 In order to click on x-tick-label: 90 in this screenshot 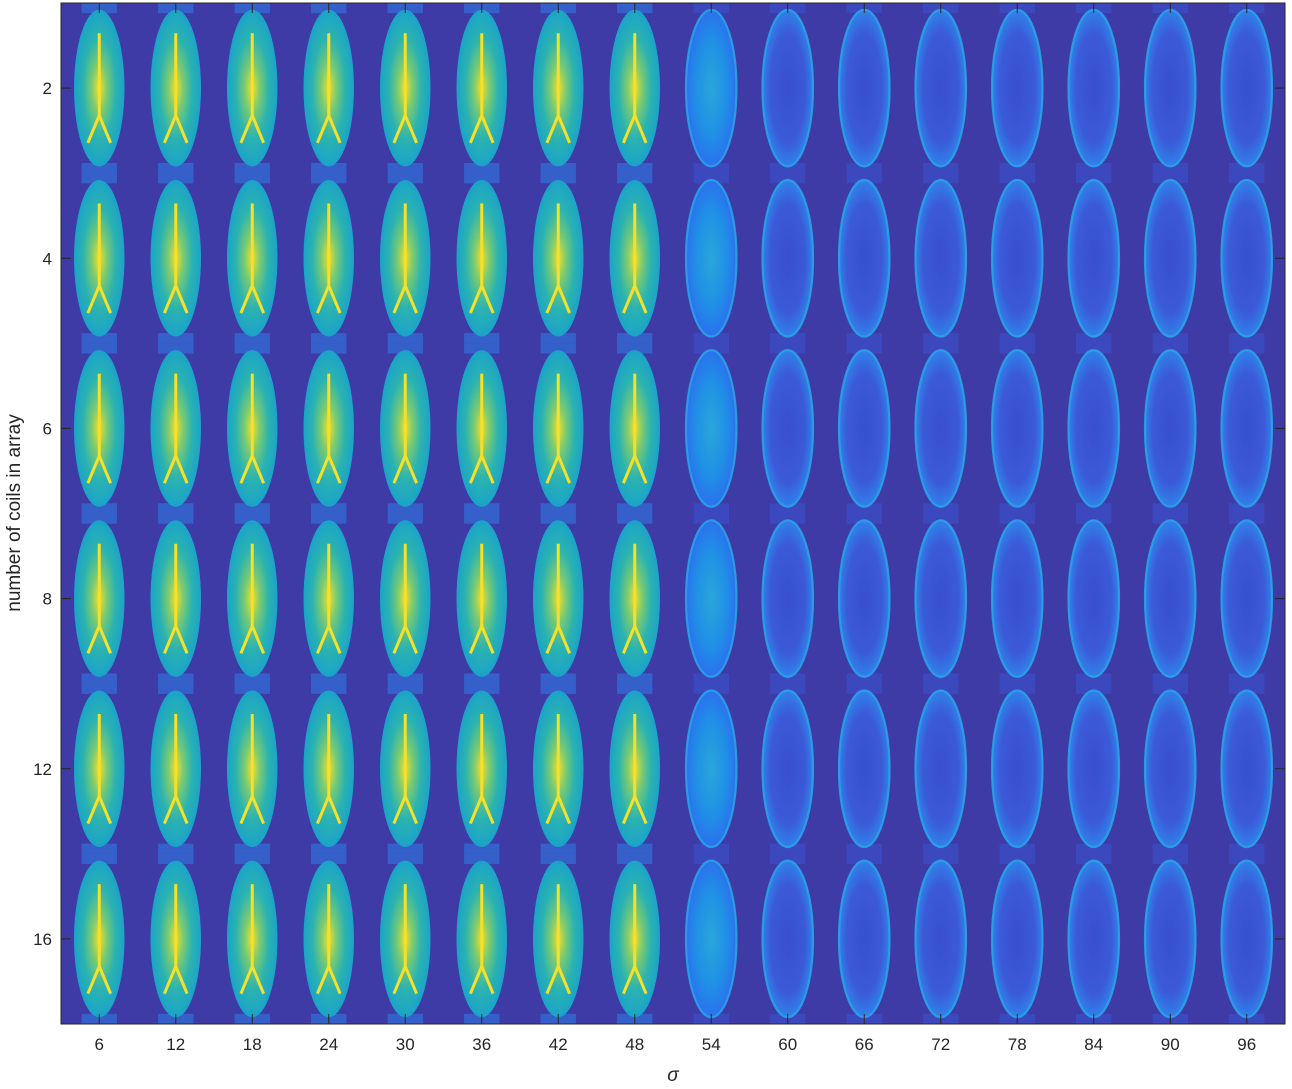, I will do `click(1170, 1044)`.